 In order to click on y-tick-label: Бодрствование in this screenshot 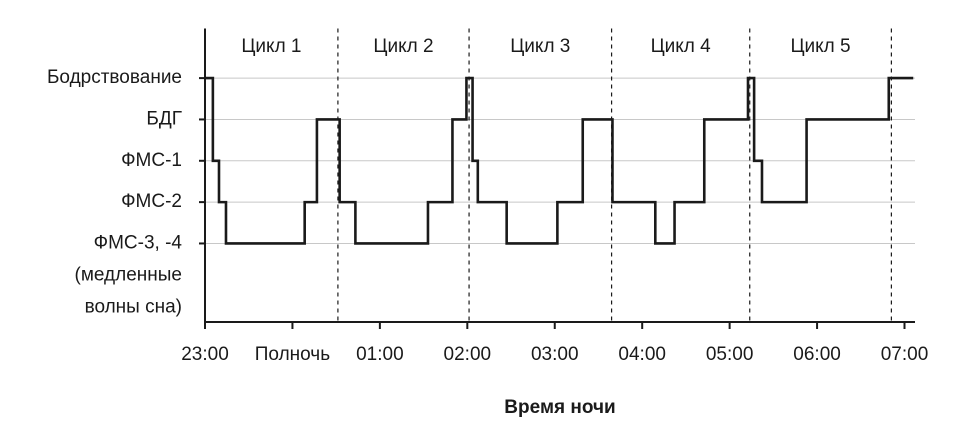, I will do `click(114, 77)`.